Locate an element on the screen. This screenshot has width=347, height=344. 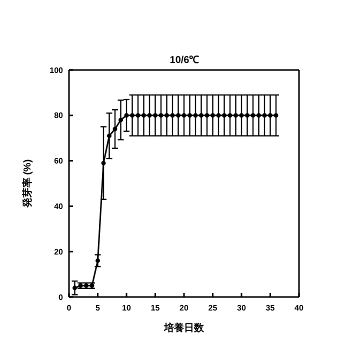
y-tick-label: 40 is located at coordinates (59, 207).